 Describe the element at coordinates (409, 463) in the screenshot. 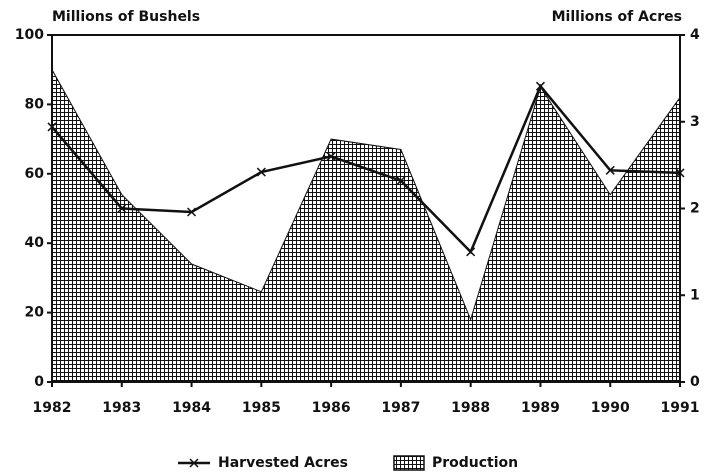

I see `legend-swatch` at that location.